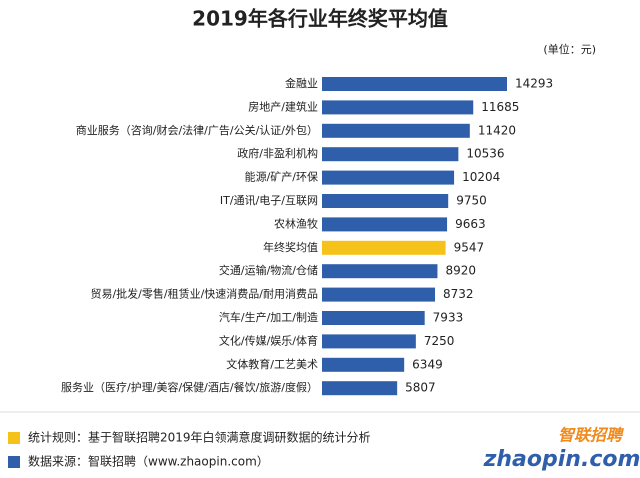 The image size is (640, 478). Describe the element at coordinates (497, 130) in the screenshot. I see `value-label: 11420` at that location.